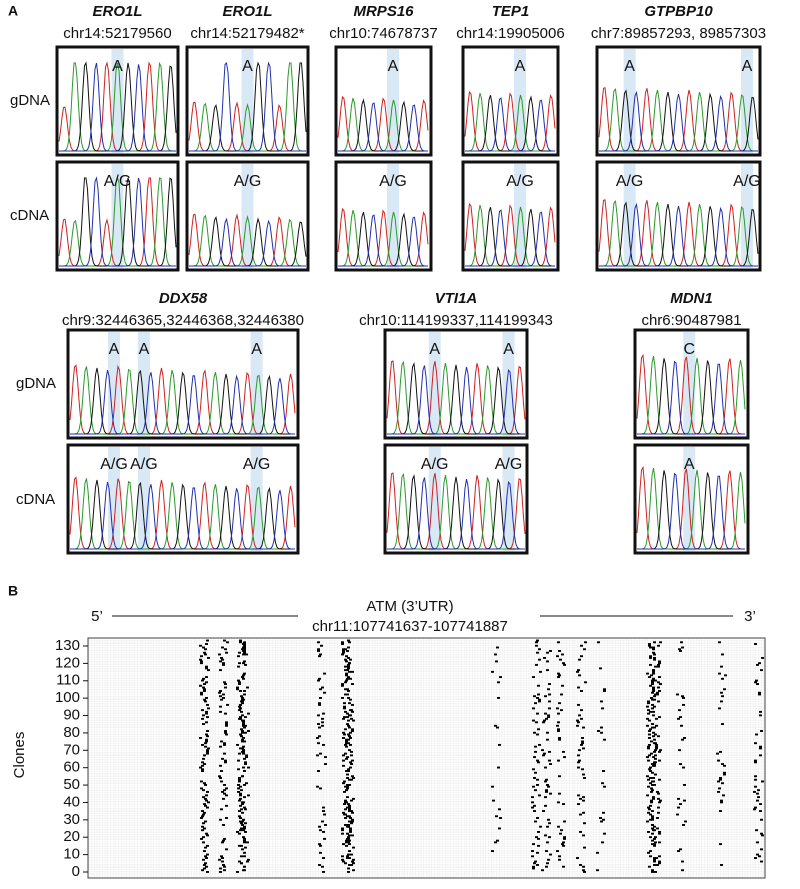  Describe the element at coordinates (71, 819) in the screenshot. I see `y-tick-label: 30` at that location.